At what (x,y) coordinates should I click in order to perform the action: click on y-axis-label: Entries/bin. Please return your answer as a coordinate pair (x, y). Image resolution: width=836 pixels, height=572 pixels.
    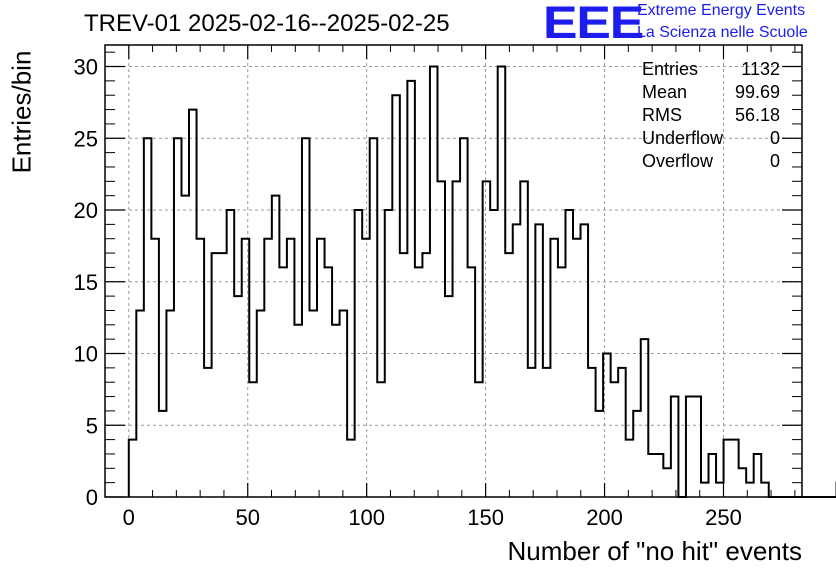
    Looking at the image, I should click on (21, 112).